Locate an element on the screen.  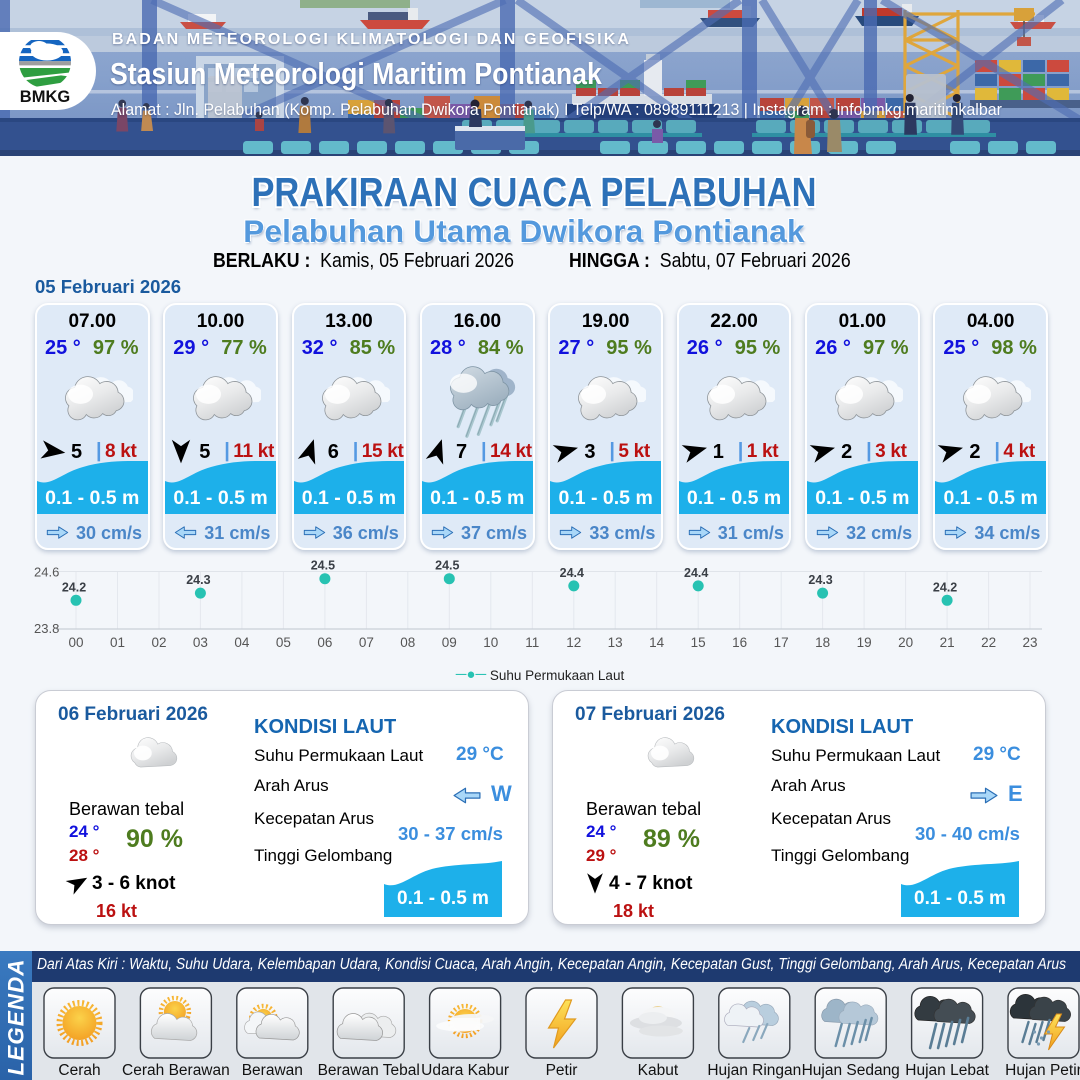
svg-text: 11 is located at coordinates (532, 642).